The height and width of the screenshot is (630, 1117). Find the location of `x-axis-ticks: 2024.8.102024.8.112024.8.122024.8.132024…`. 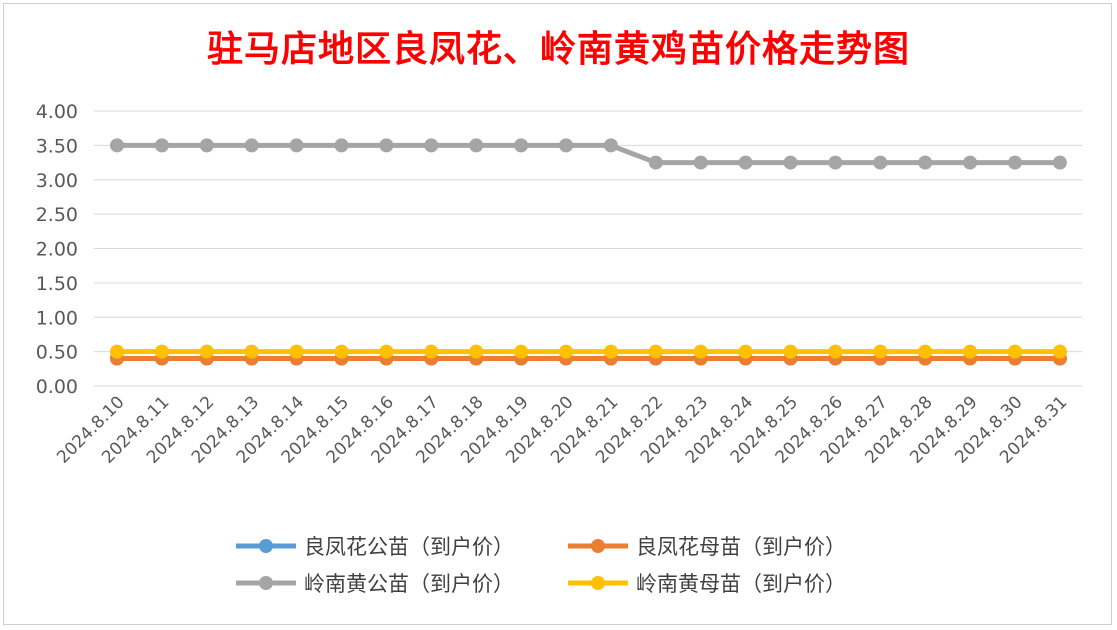

x-axis-ticks: 2024.8.102024.8.112024.8.122024.8.132024… is located at coordinates (562, 429).